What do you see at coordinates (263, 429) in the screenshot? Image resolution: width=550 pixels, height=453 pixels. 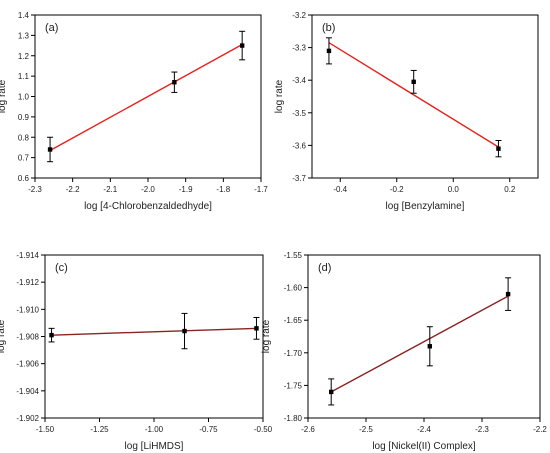 I see `panel-c-x-tick-label: -0.50` at bounding box center [263, 429].